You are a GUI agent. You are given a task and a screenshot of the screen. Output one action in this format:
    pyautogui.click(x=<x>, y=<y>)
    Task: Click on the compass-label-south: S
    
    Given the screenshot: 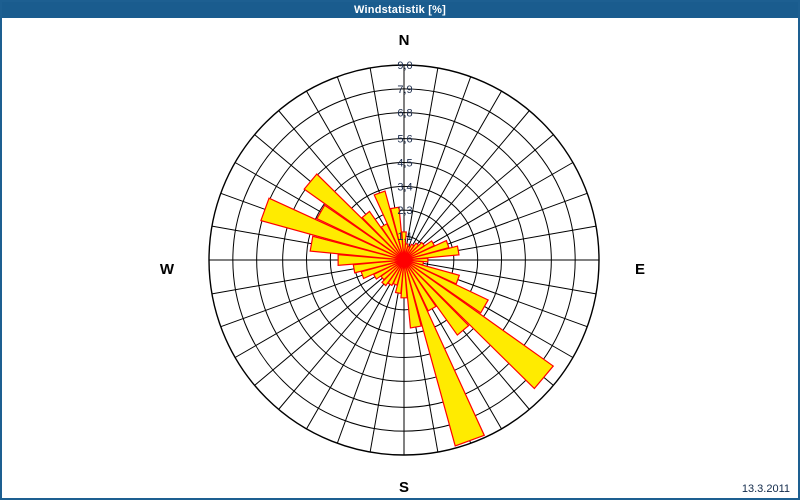 What is the action you would take?
    pyautogui.click(x=404, y=487)
    